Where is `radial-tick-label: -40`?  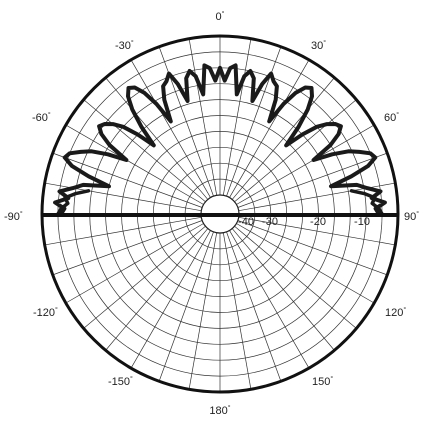 radial-tick-label: -40 is located at coordinates (246, 222).